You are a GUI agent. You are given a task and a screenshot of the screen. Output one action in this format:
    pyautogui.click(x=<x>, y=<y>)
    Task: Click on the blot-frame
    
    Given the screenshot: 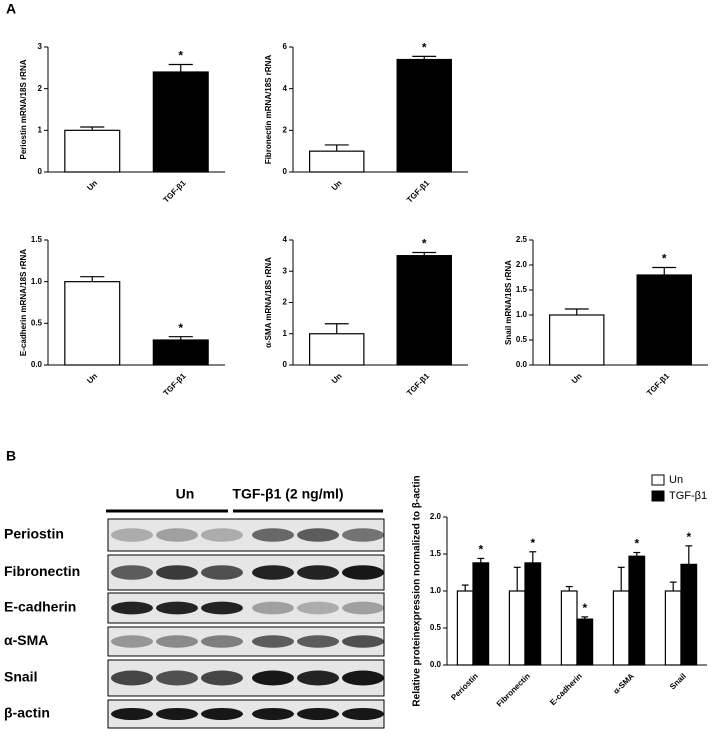 What is the action you would take?
    pyautogui.click(x=246, y=608)
    